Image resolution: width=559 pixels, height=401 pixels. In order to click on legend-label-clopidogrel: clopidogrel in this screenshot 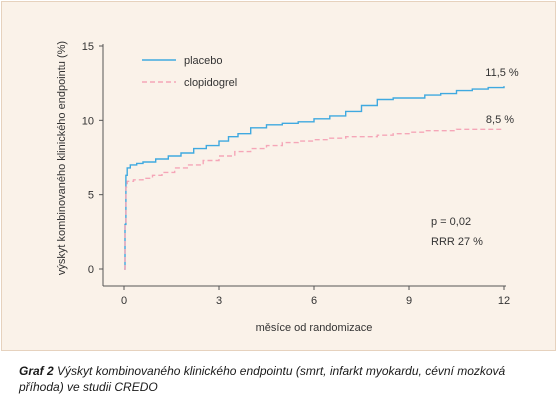, I will do `click(210, 83)`.